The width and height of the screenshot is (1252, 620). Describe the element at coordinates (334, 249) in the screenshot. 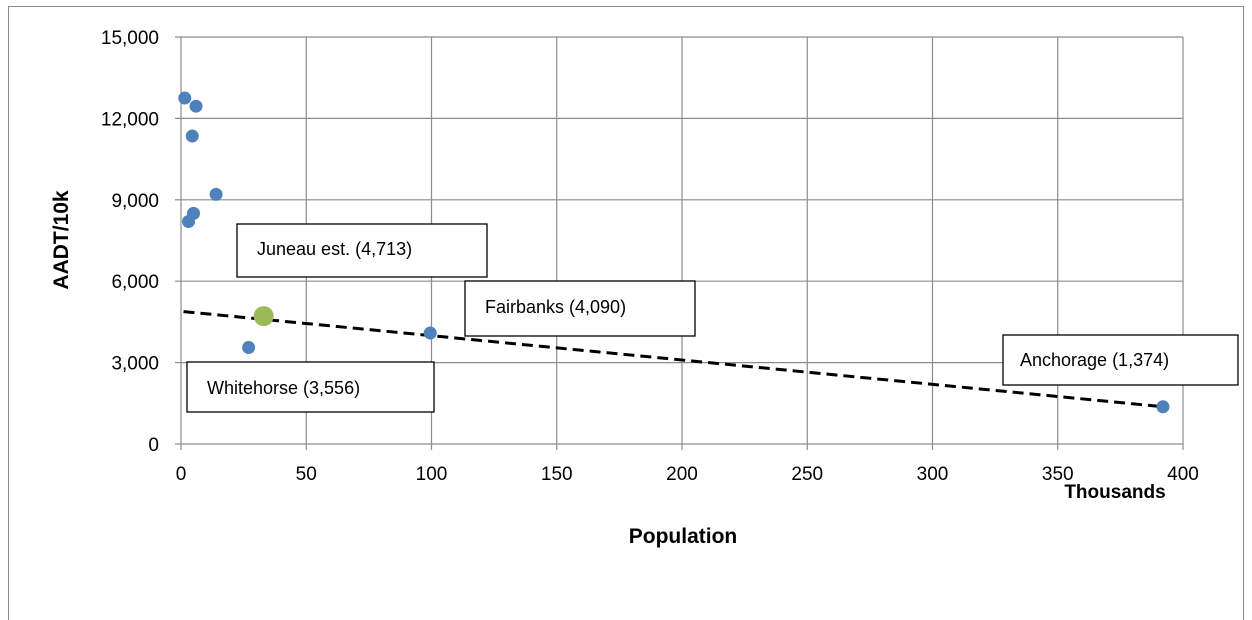

I see `annotation-label: Juneau est. (4,713)` at that location.